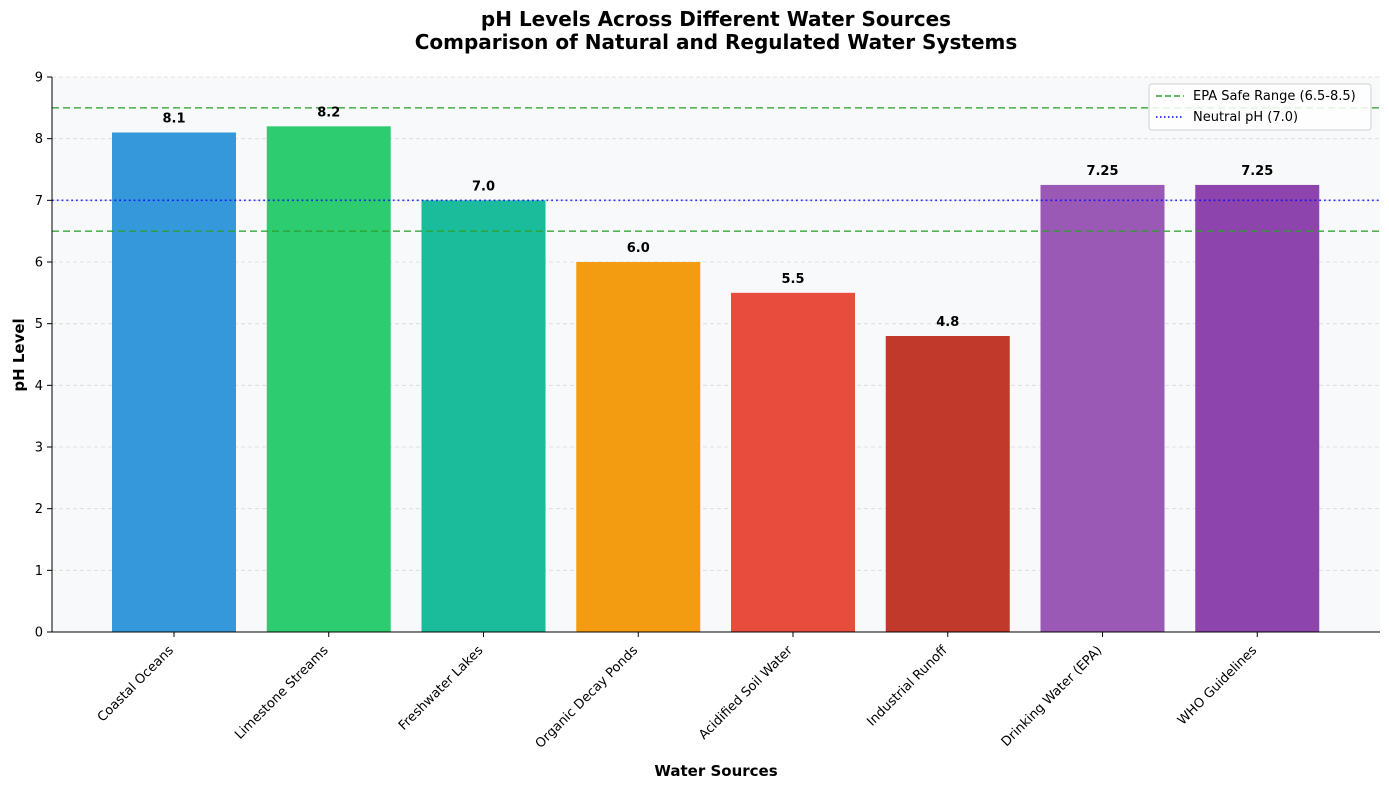 This screenshot has width=1389, height=790. Describe the element at coordinates (39, 571) in the screenshot. I see `y-tick-label: 1` at that location.